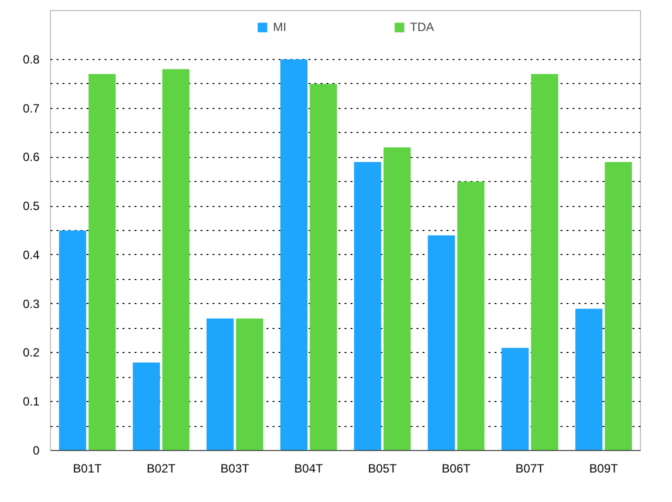 Image resolution: width=672 pixels, height=502 pixels. I want to click on y-tick-label: 0, so click(36, 451).